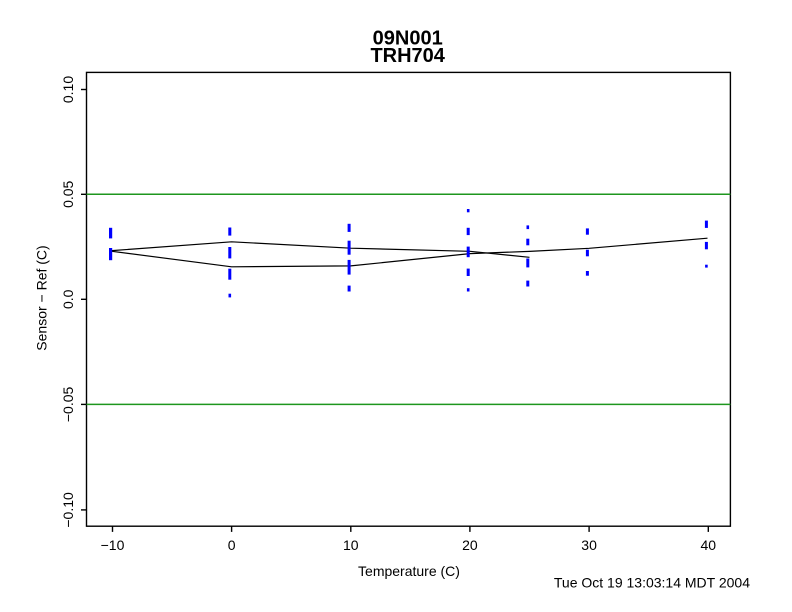 Image resolution: width=792 pixels, height=612 pixels. Describe the element at coordinates (408, 39) in the screenshot. I see `svg-text: 09N001` at that location.